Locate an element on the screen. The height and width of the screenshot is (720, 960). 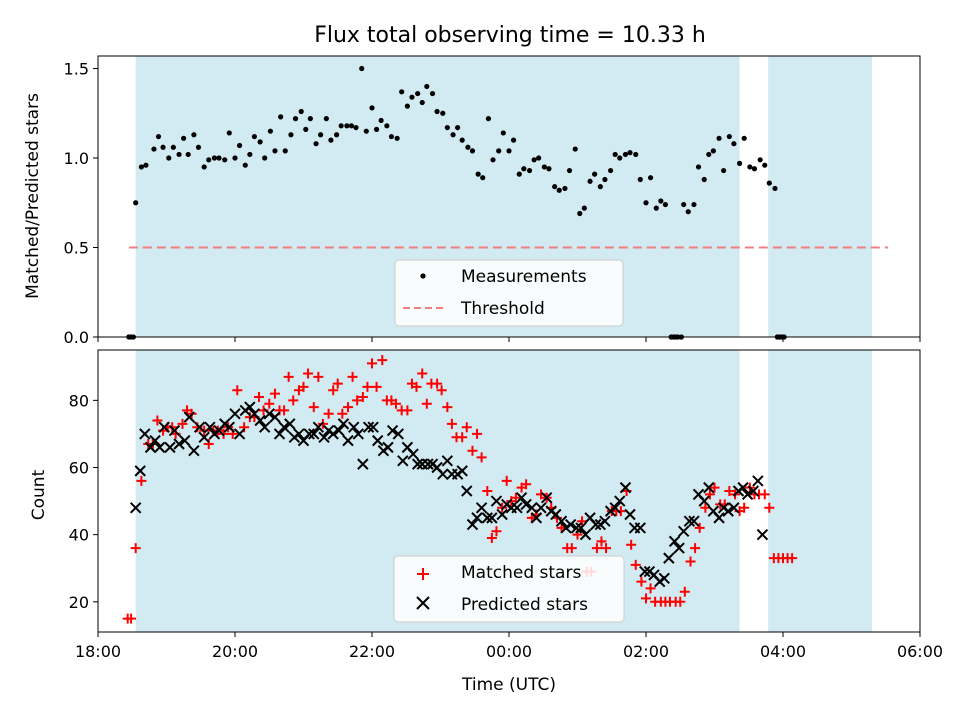
x-tick-label: 04:00 is located at coordinates (783, 651).